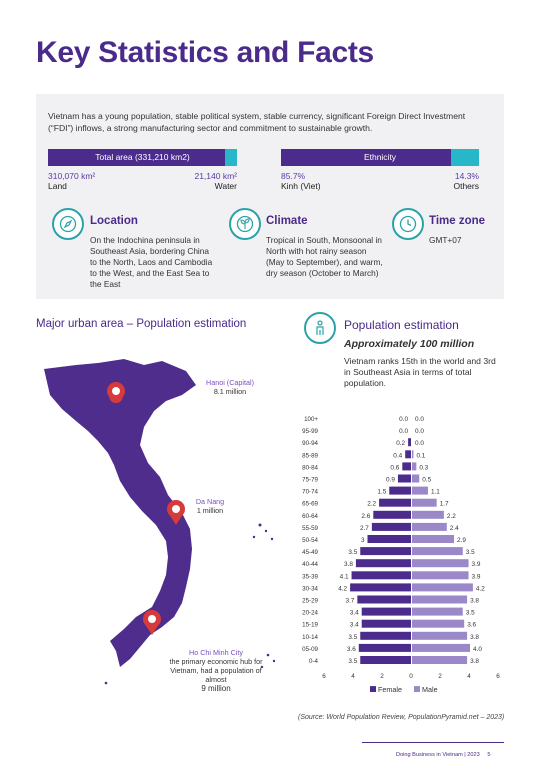 The height and width of the screenshot is (780, 540). Describe the element at coordinates (440, 676) in the screenshot. I see `x-tick-label: 2` at that location.